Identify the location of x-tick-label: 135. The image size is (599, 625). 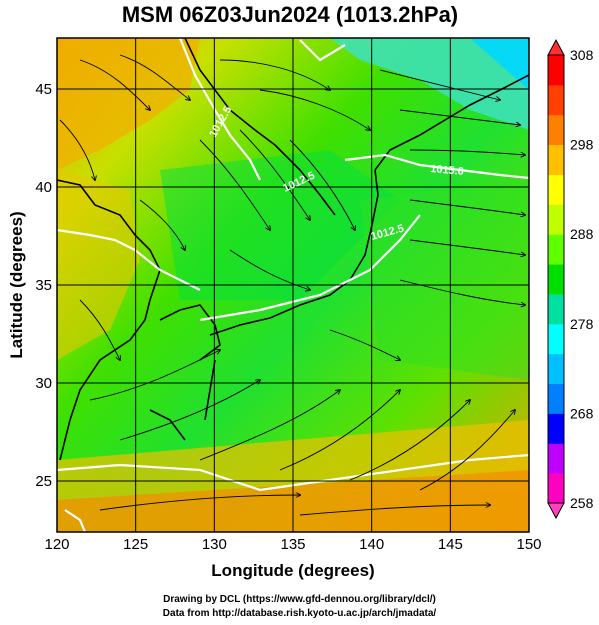
(292, 544).